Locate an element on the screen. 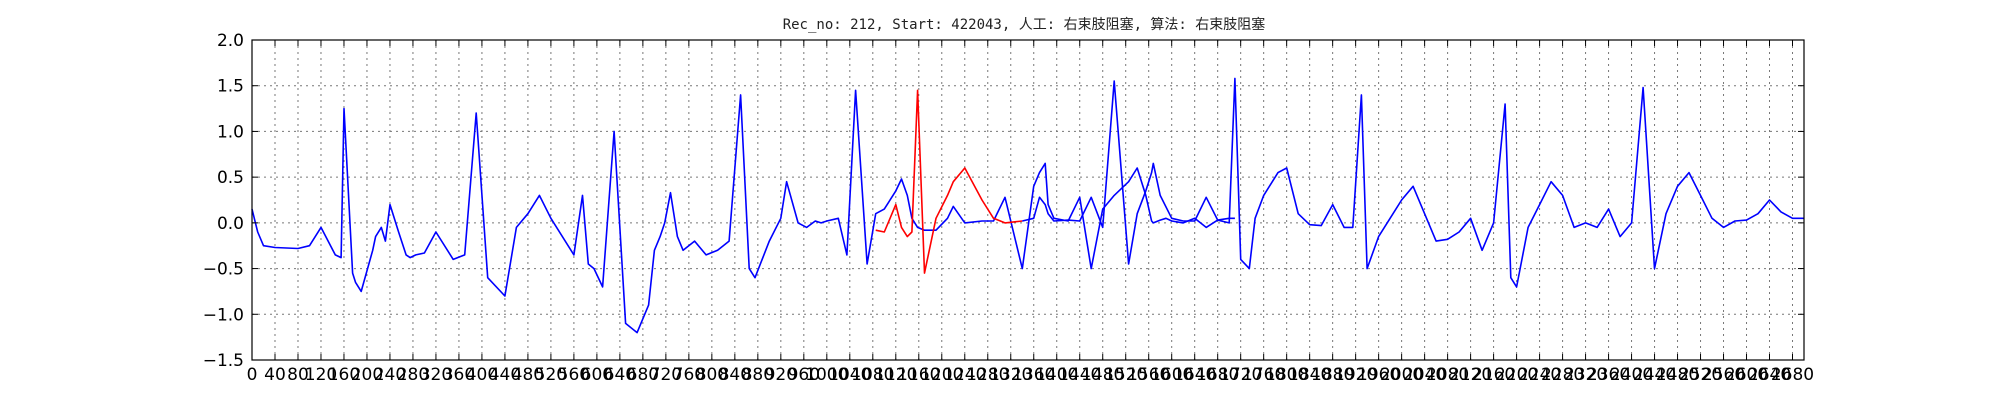 This screenshot has width=2000, height=405. x-tick-label: 1520 is located at coordinates (1125, 375).